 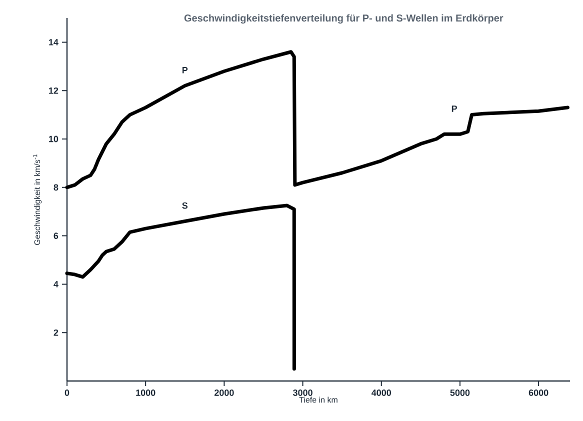 I want to click on x-tick-label: 1000, so click(x=146, y=393).